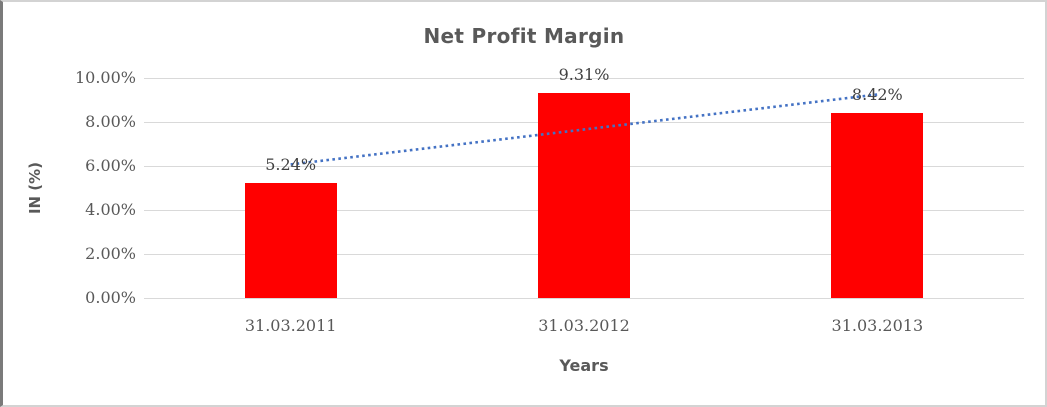 Image resolution: width=1047 pixels, height=407 pixels. I want to click on trendline-layer, so click(584, 129).